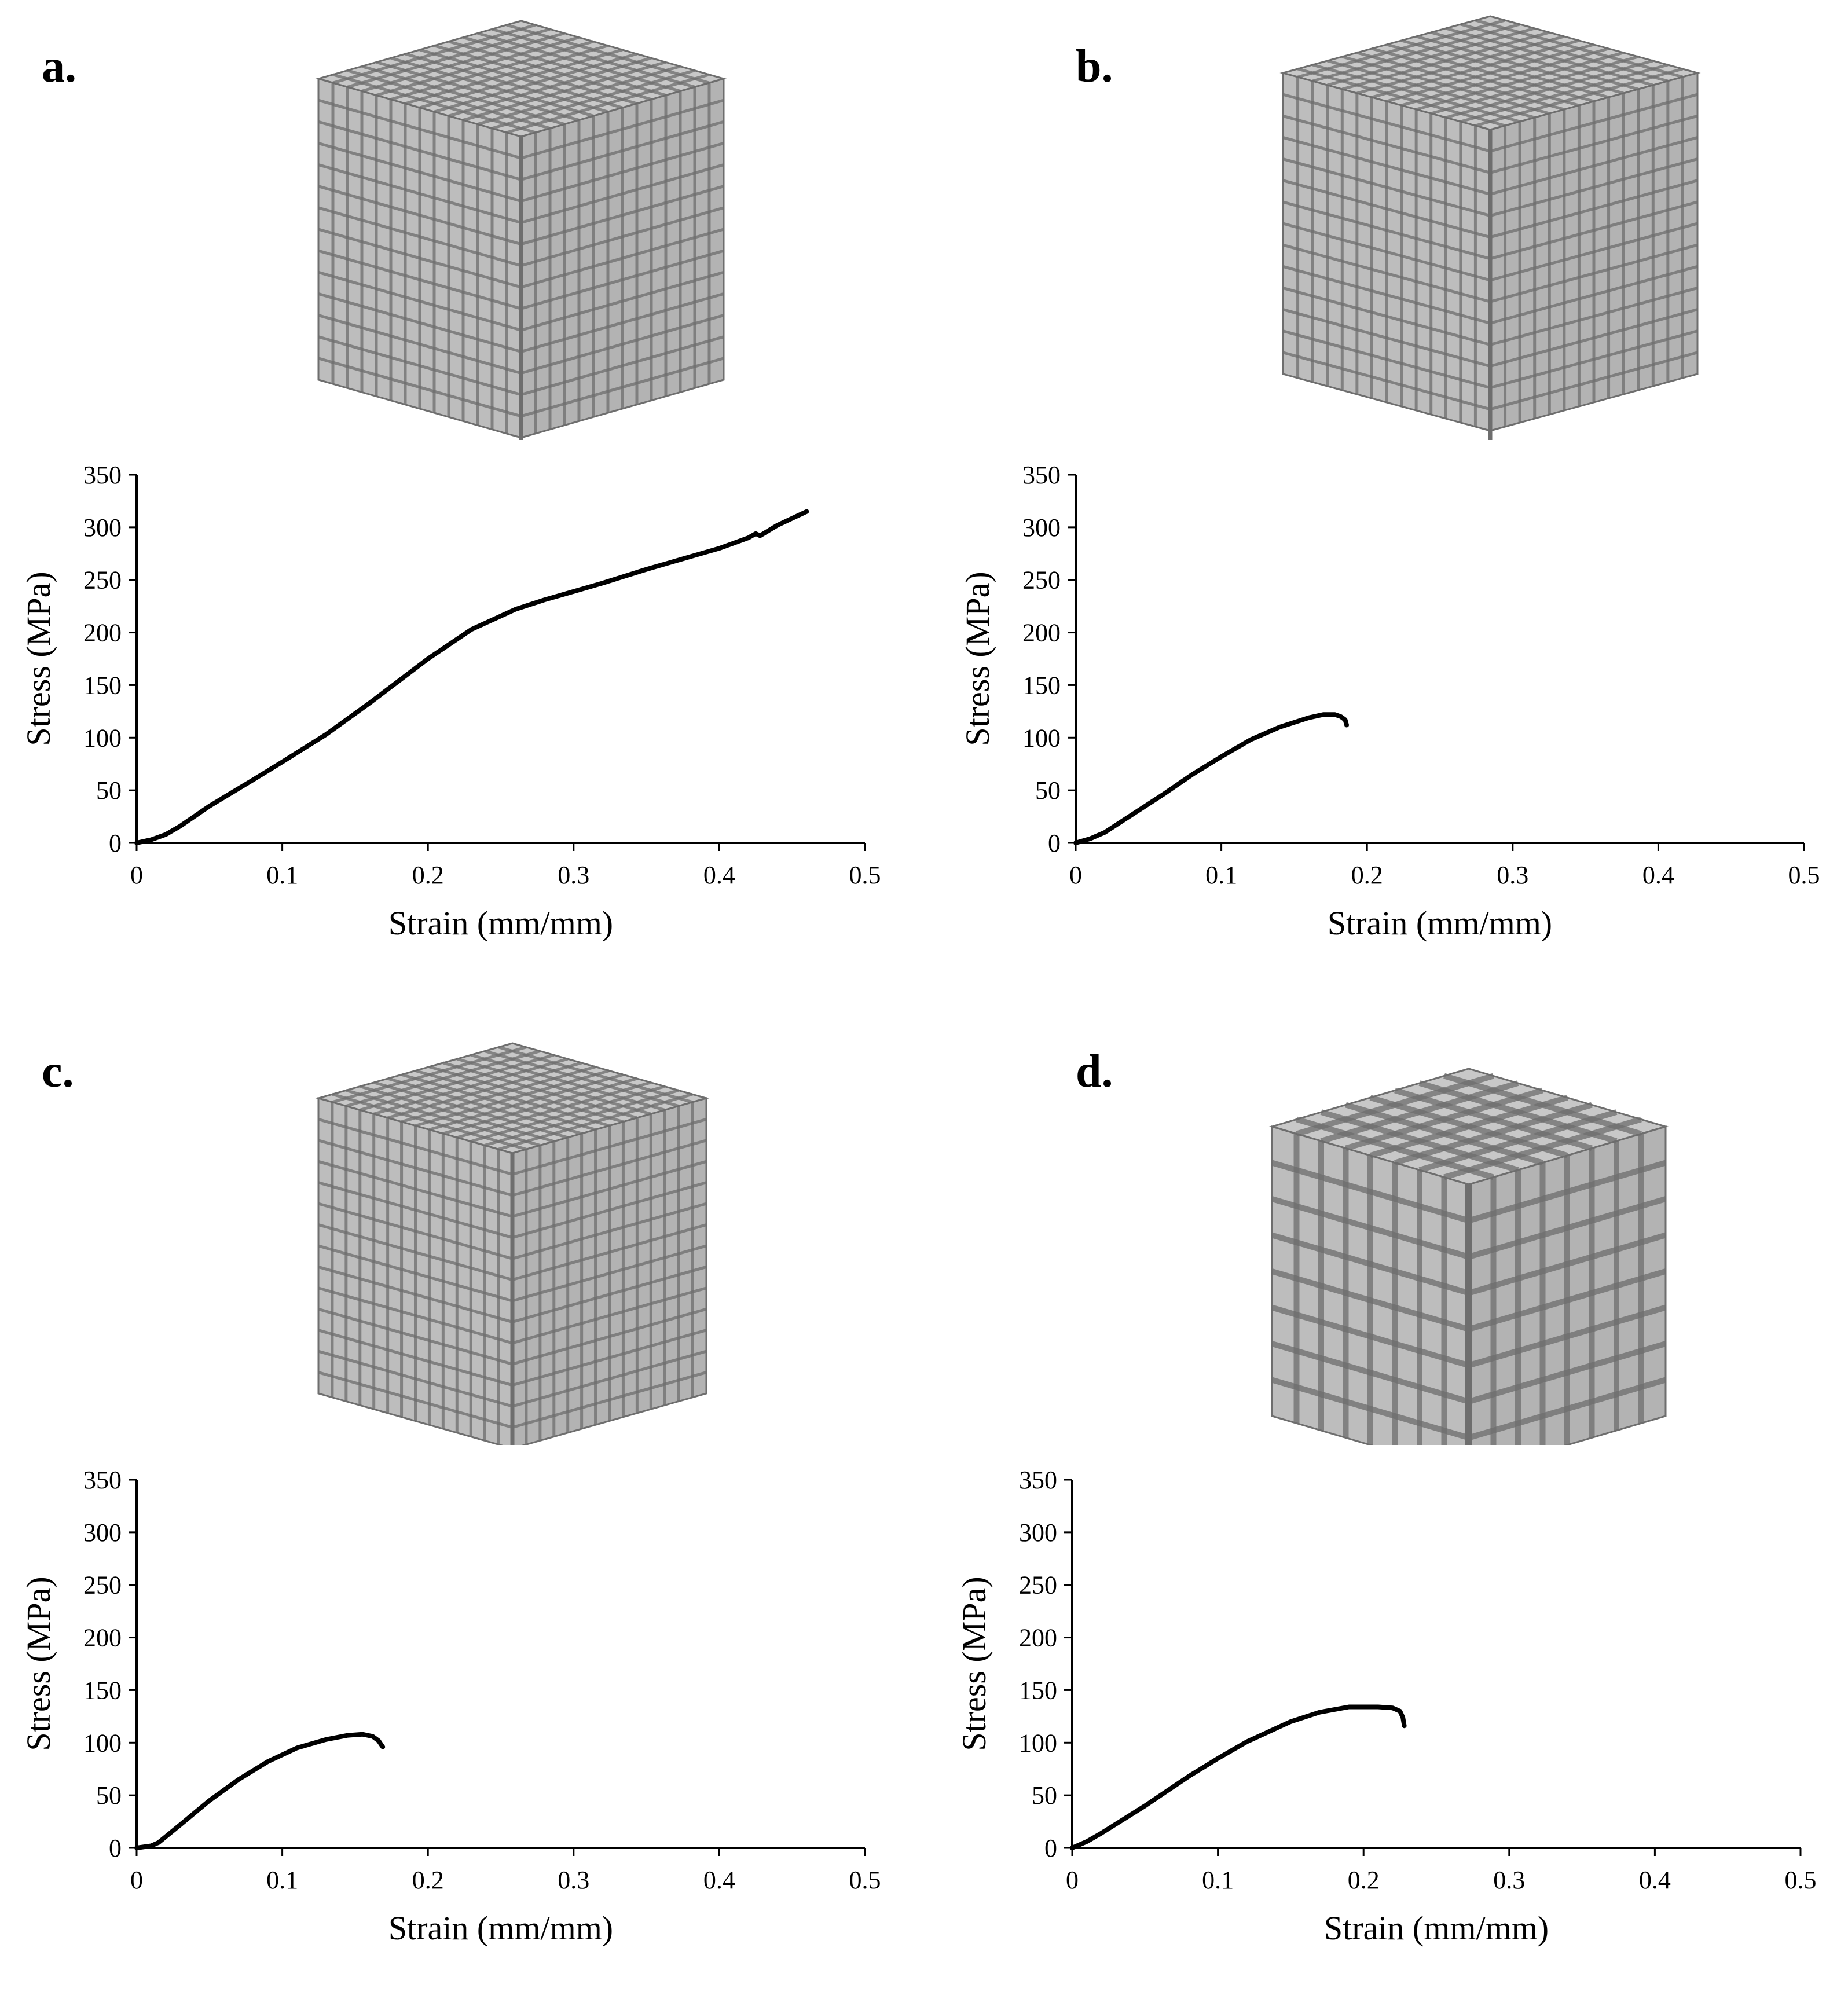 The image size is (1848, 2010). What do you see at coordinates (471, 677) in the screenshot?
I see `series-line-a` at bounding box center [471, 677].